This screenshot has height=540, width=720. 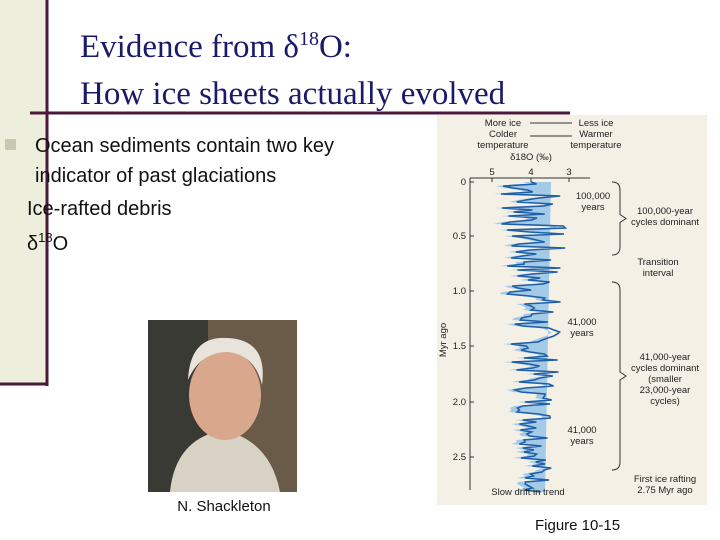 I want to click on photo-hair, so click(x=225, y=361).